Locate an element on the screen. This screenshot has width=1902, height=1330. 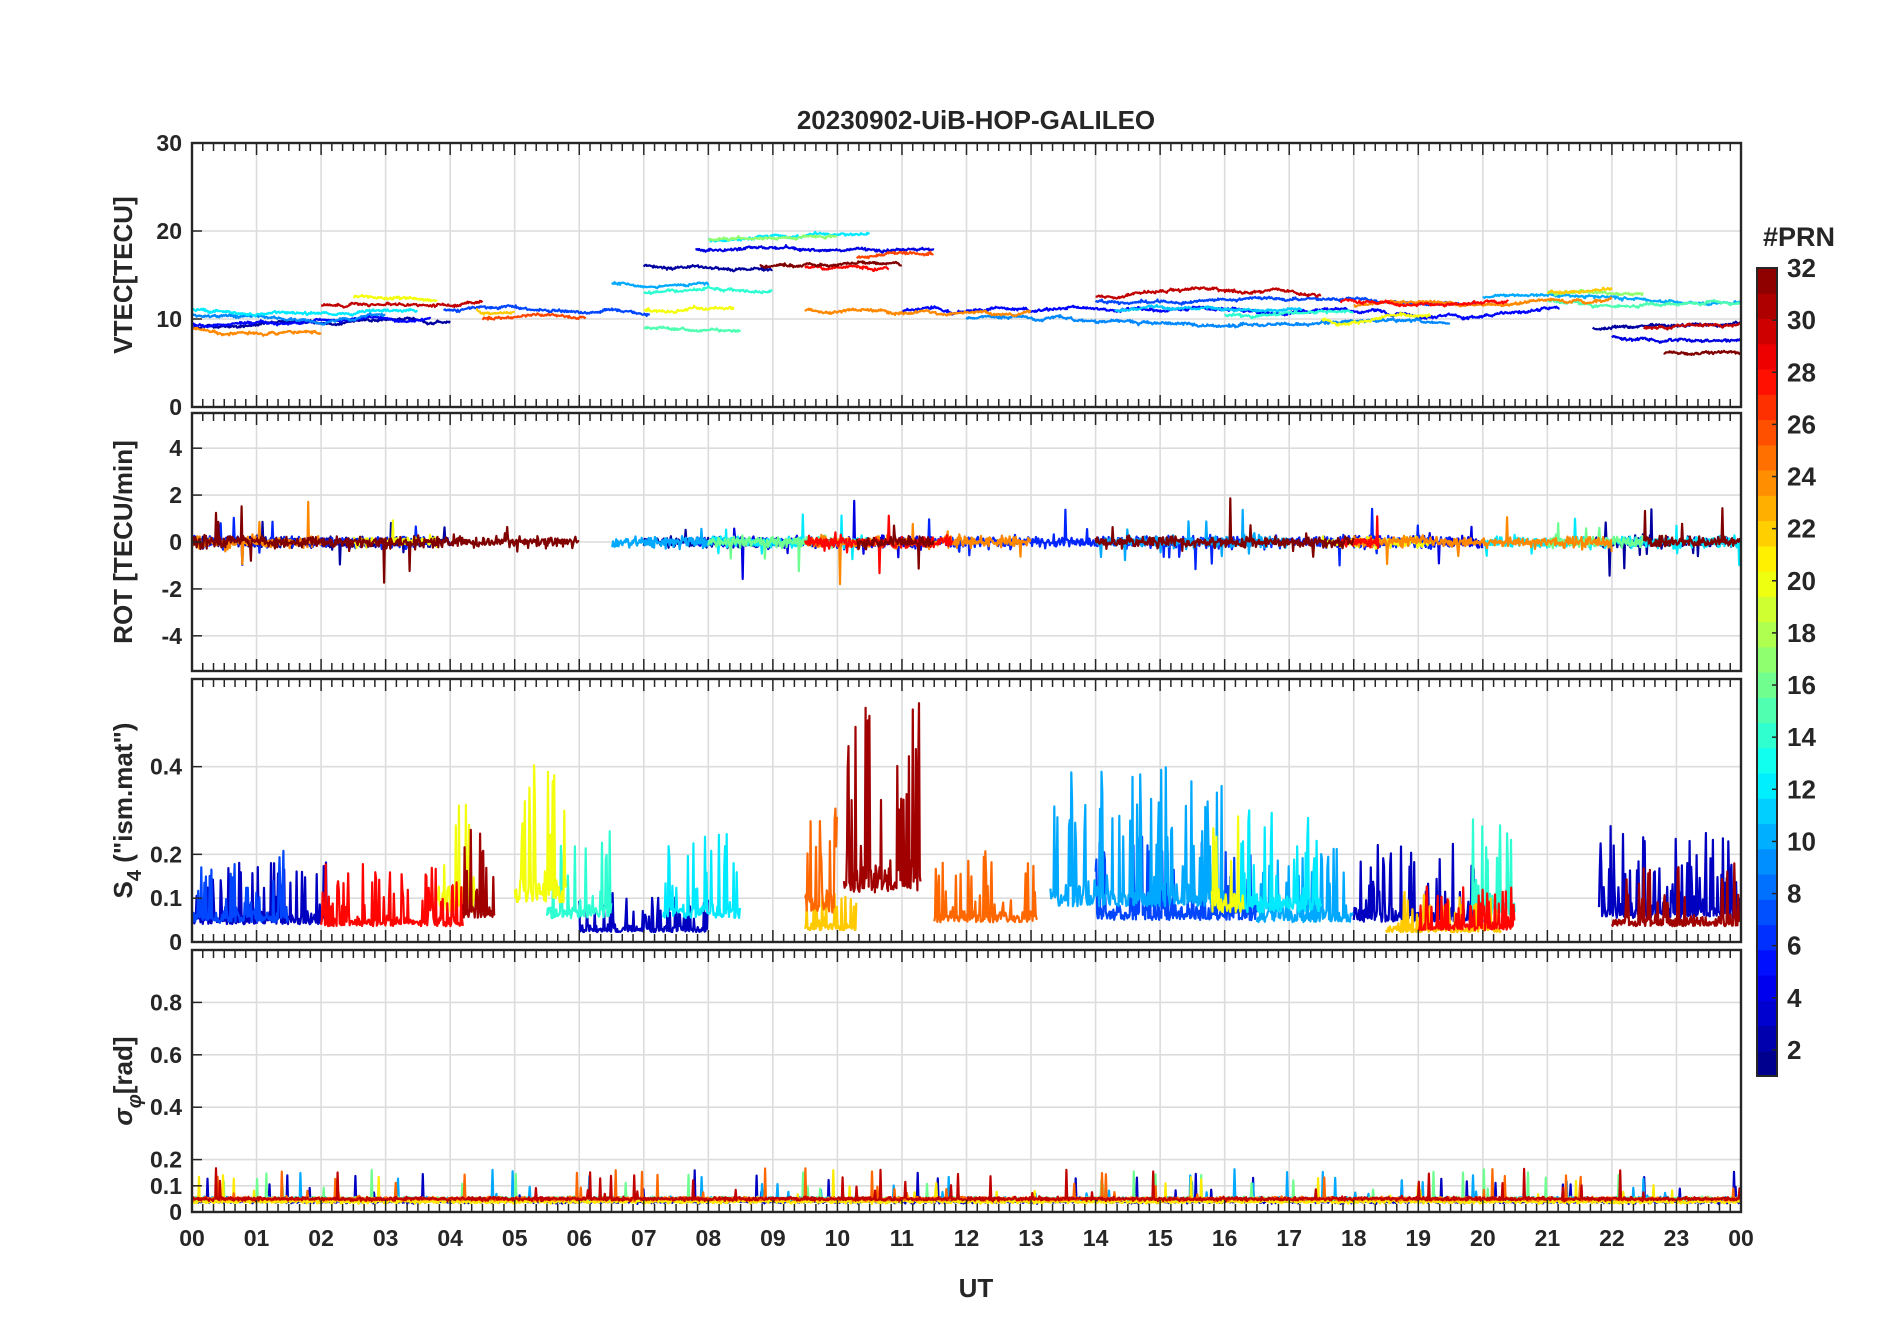
x-tick-label: 15 is located at coordinates (1160, 1238).